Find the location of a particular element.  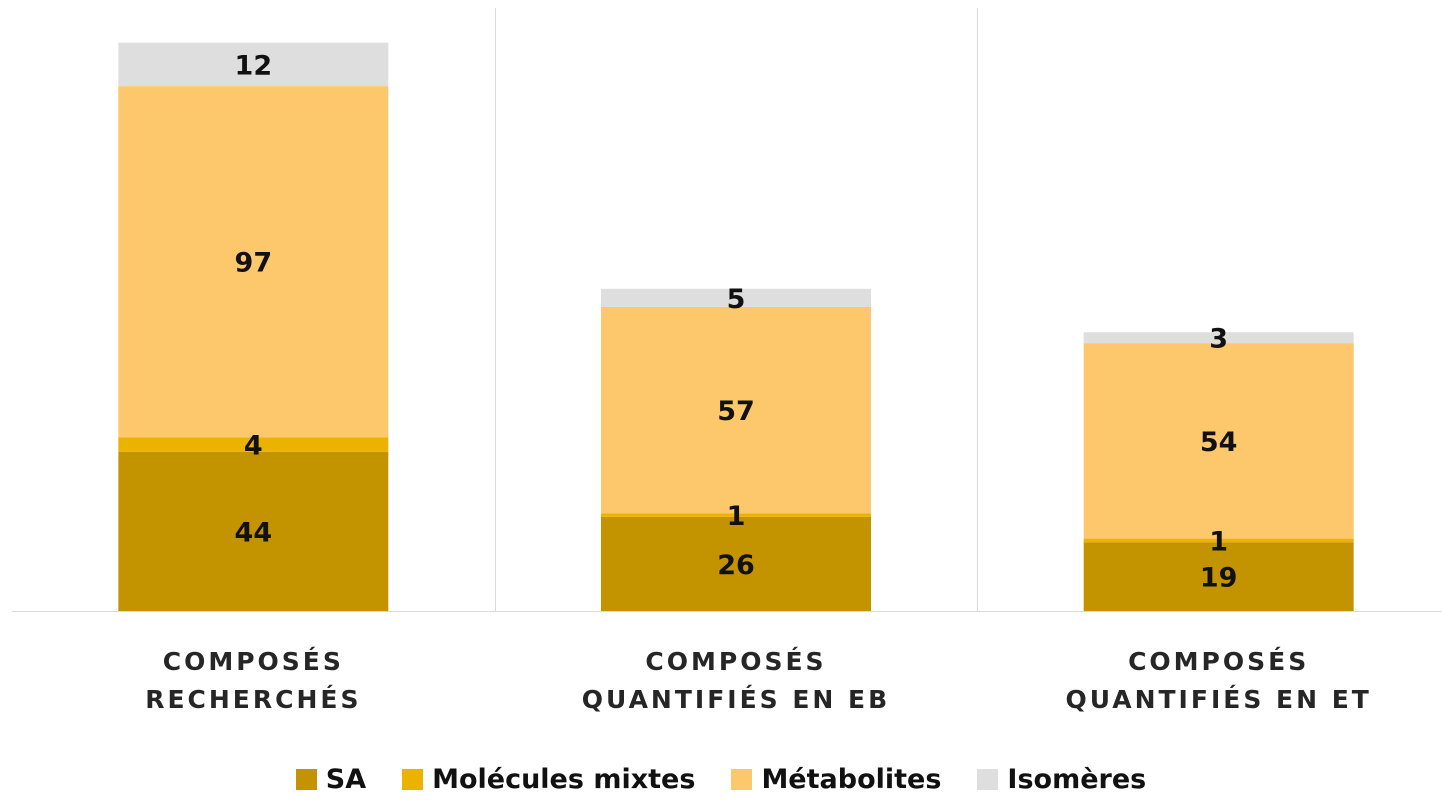

category-label-0-line-1: RECHERCHÉS is located at coordinates (253, 699).